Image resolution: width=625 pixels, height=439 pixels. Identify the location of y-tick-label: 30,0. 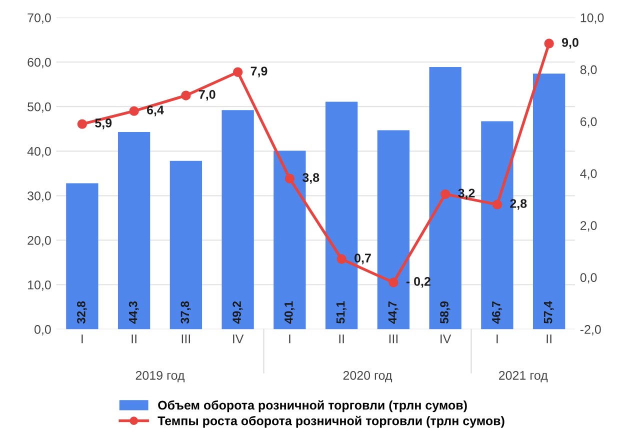
(39, 196).